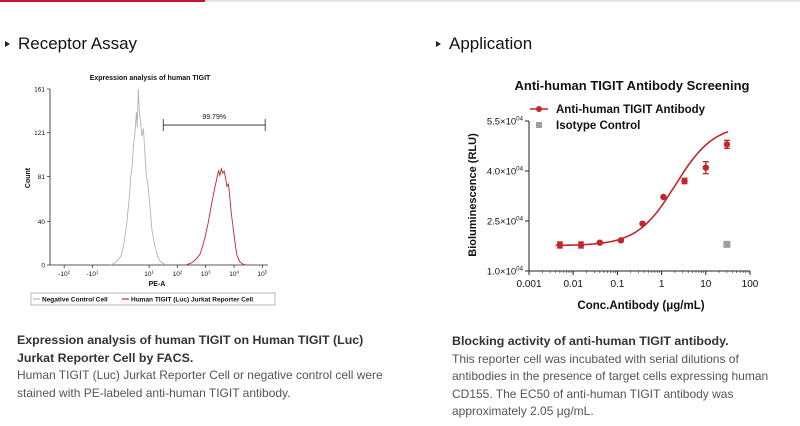  I want to click on facs-x-tick-label: 10², so click(178, 273).